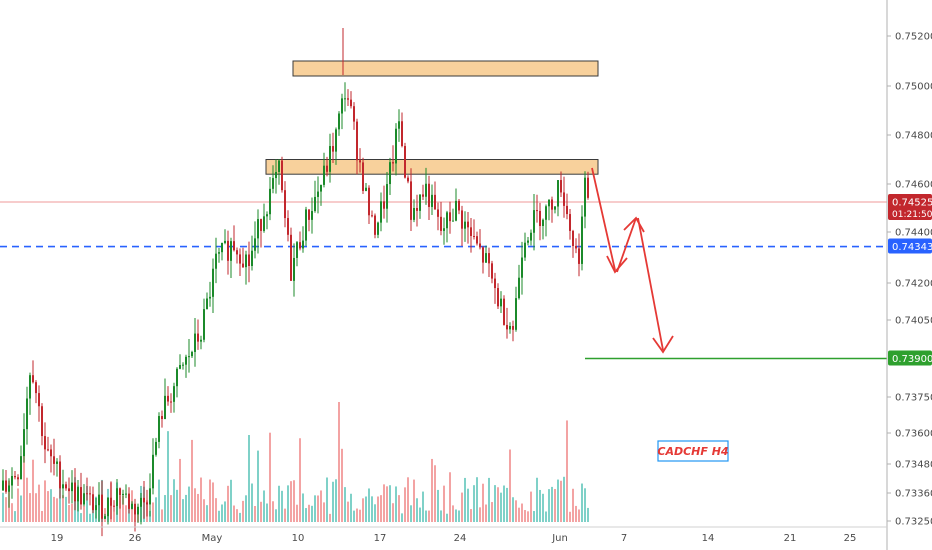 The width and height of the screenshot is (932, 550). I want to click on time-tick-label: Jun, so click(559, 538).